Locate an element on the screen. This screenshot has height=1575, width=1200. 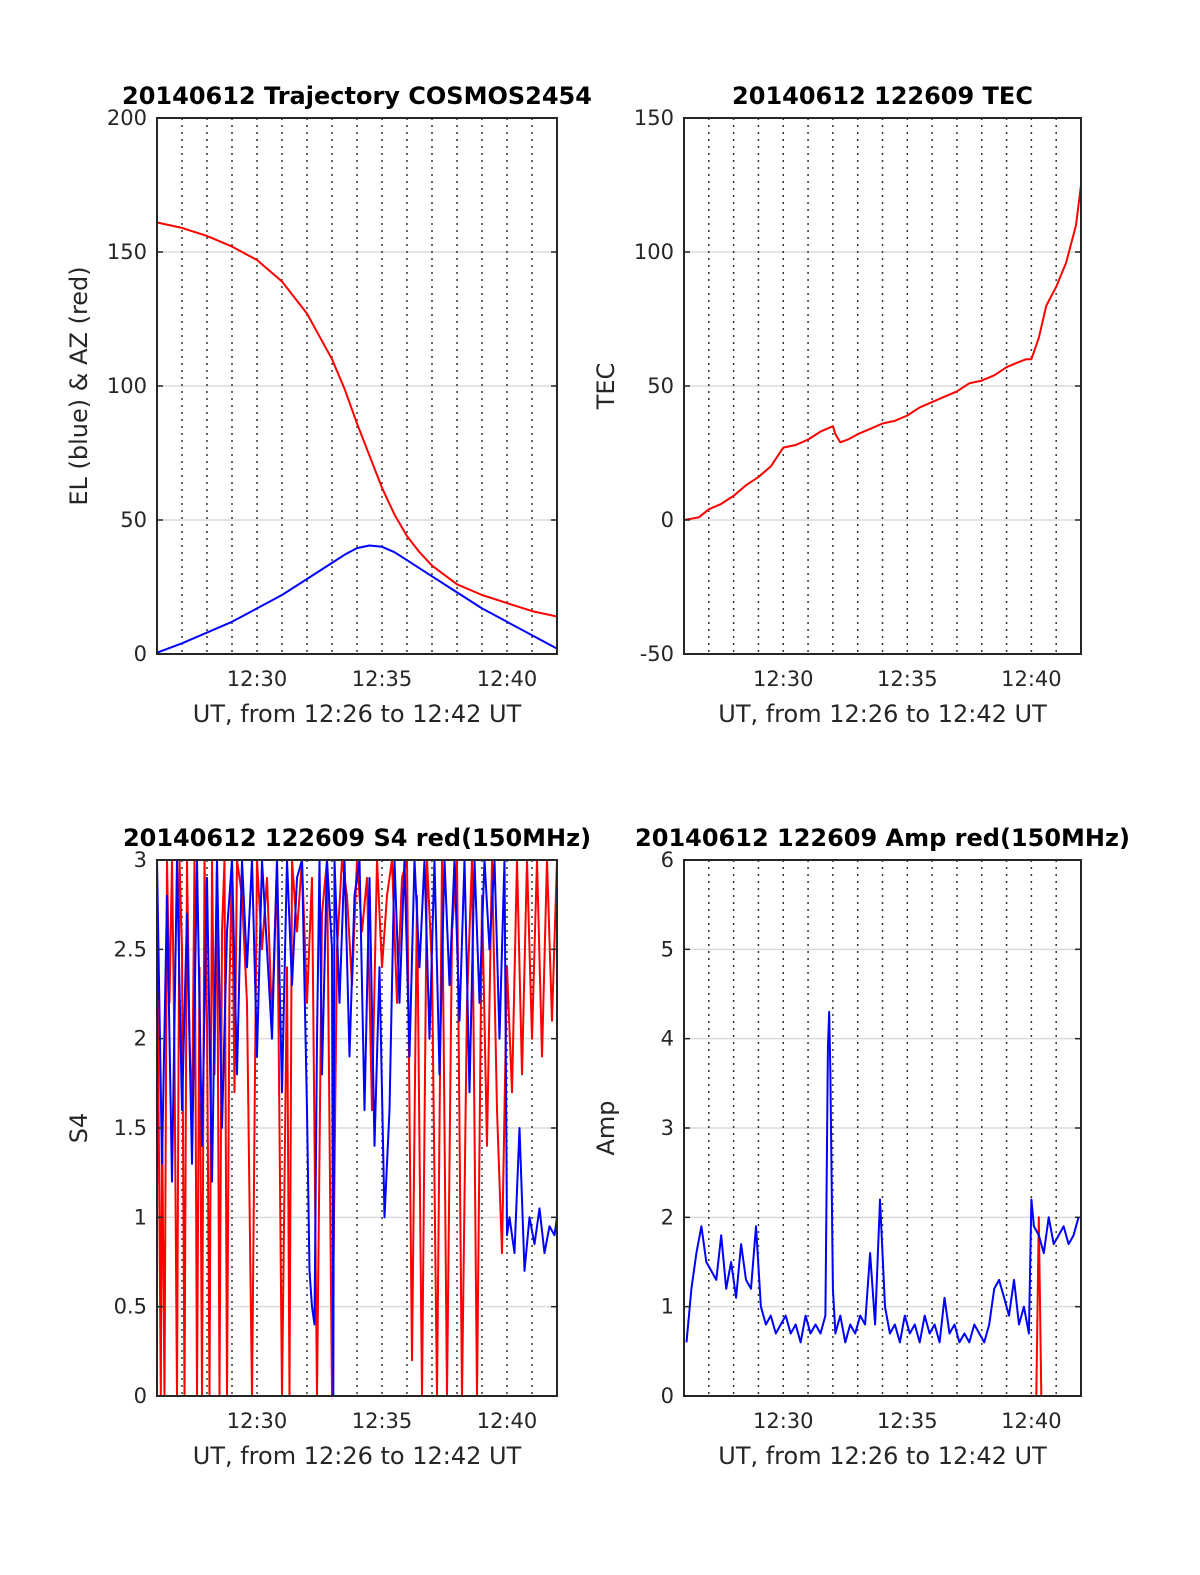
s4-ytick-label-3: 1.5 is located at coordinates (130, 1128).